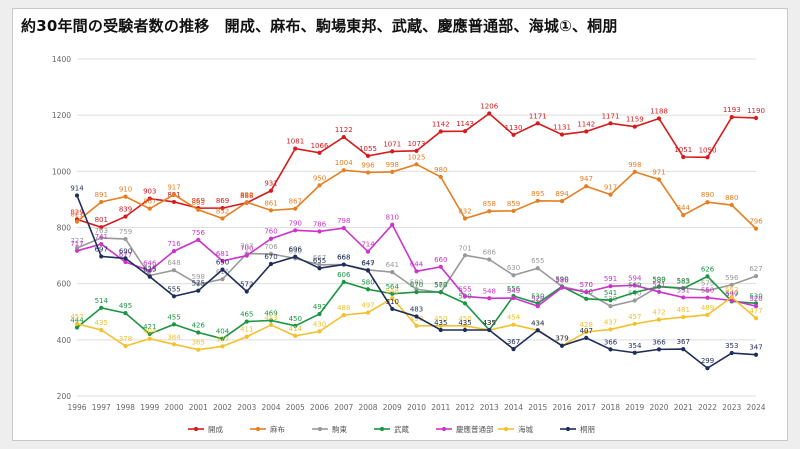 This screenshot has height=449, width=800. I want to click on data-label: 594, so click(635, 278).